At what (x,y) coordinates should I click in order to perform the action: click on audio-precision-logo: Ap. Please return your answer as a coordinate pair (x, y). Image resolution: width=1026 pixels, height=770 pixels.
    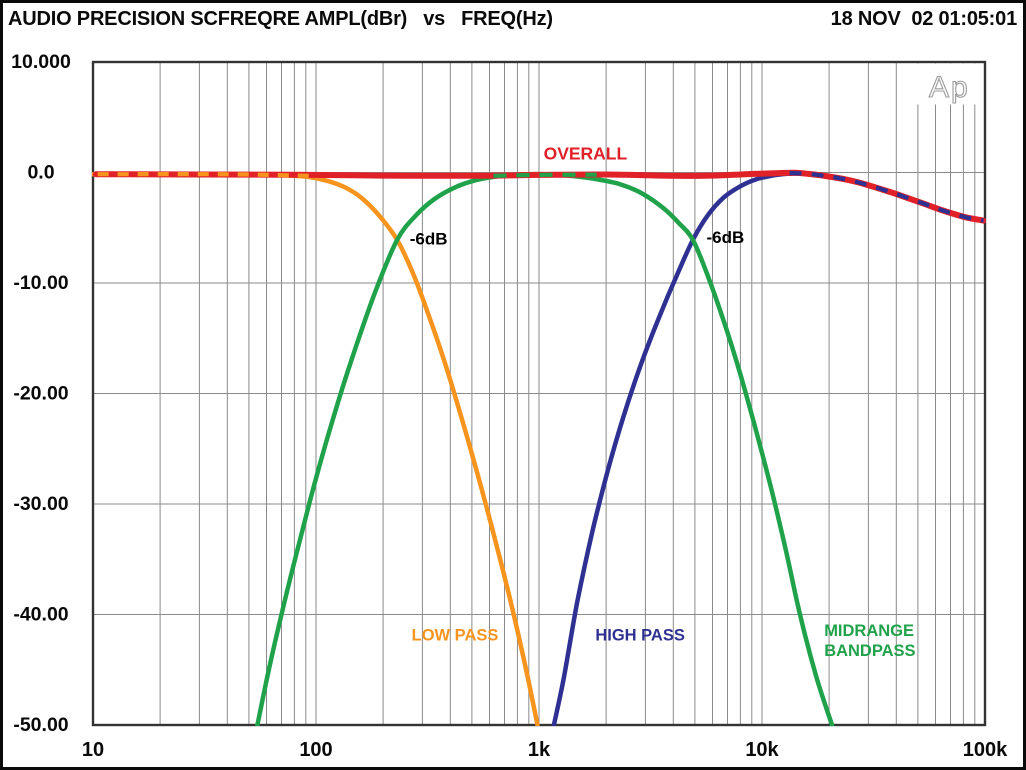
    Looking at the image, I should click on (949, 87).